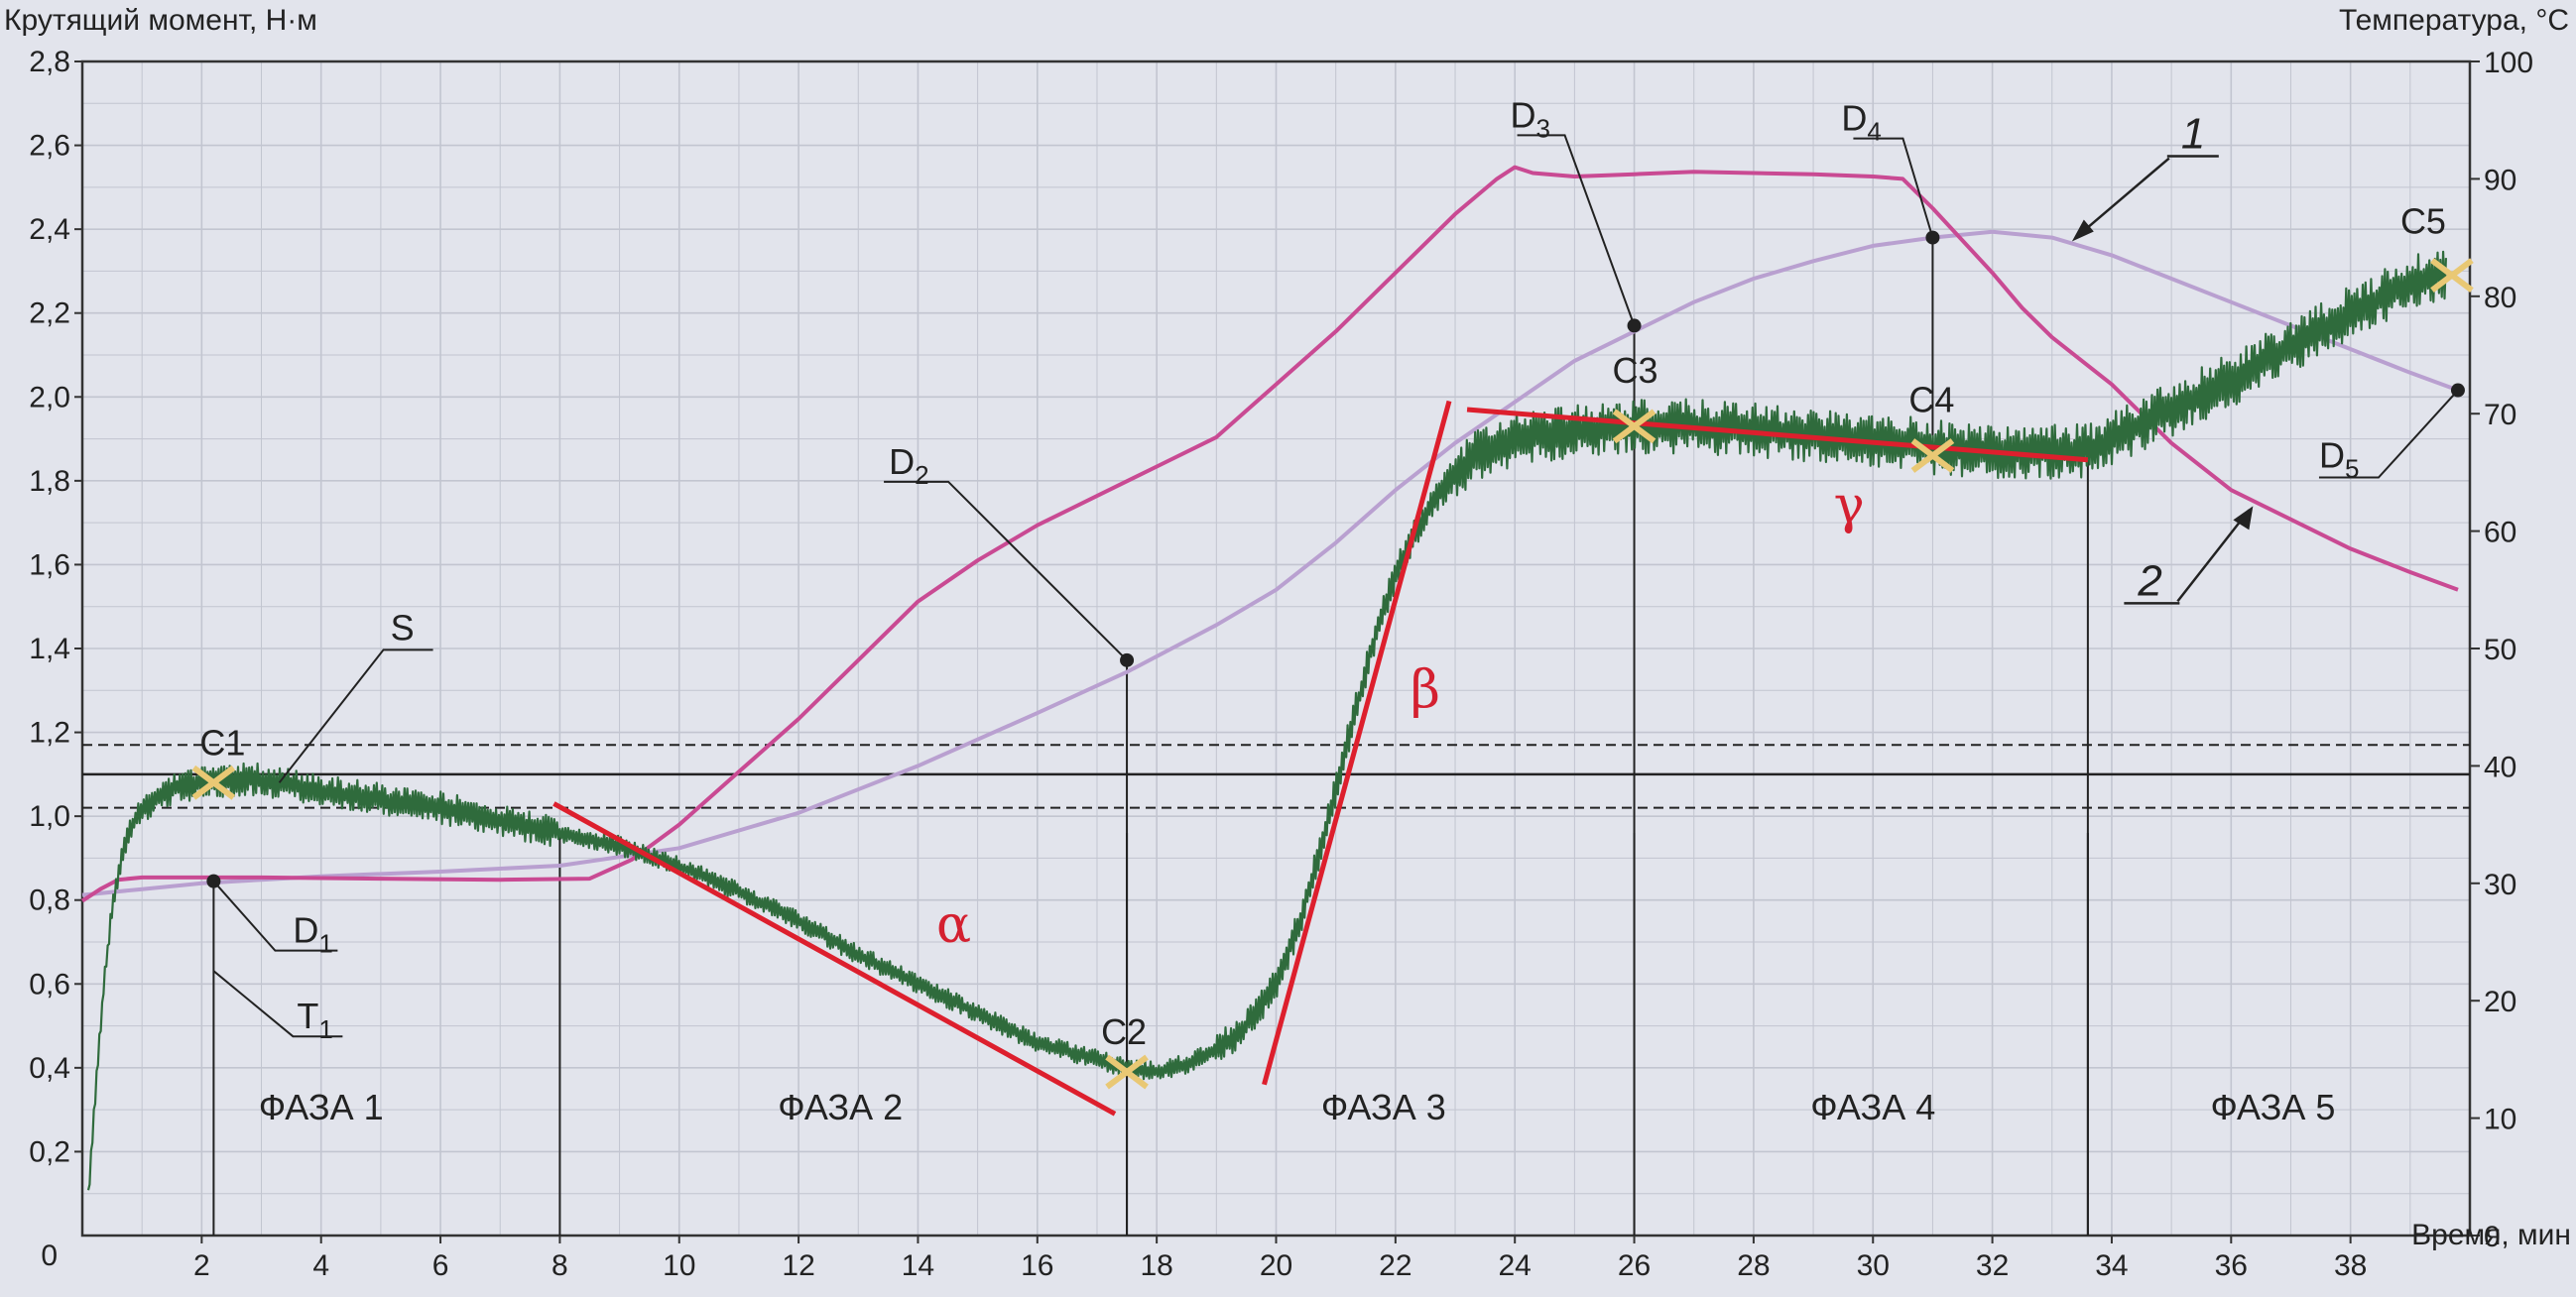  Describe the element at coordinates (222, 742) in the screenshot. I see `point-label-c1: C1` at that location.